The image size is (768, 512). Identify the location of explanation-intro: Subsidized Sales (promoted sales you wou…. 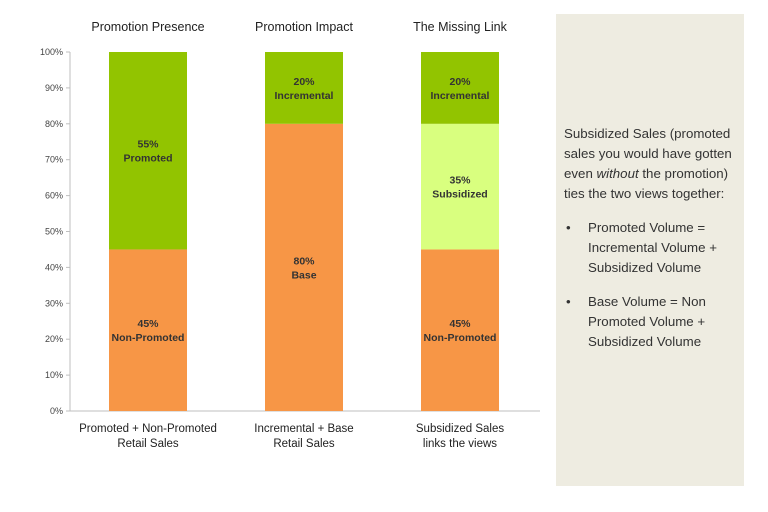
(649, 164).